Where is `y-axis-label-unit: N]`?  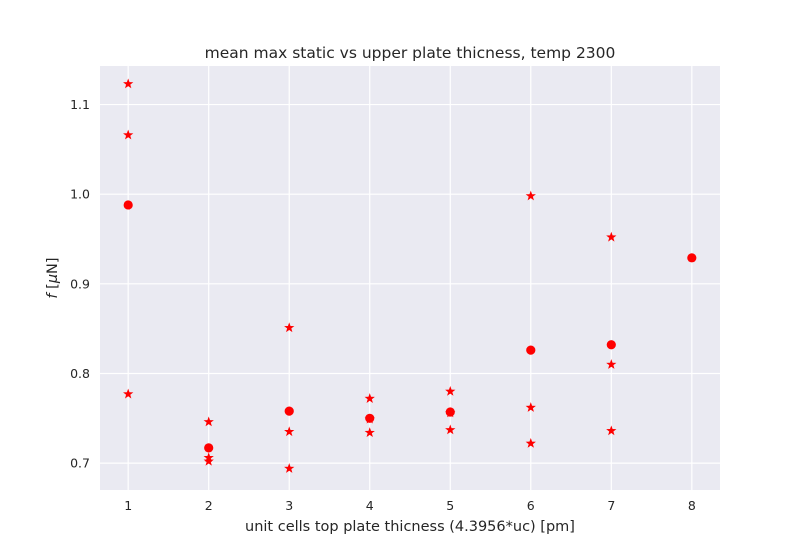
y-axis-label-unit: N] is located at coordinates (53, 265).